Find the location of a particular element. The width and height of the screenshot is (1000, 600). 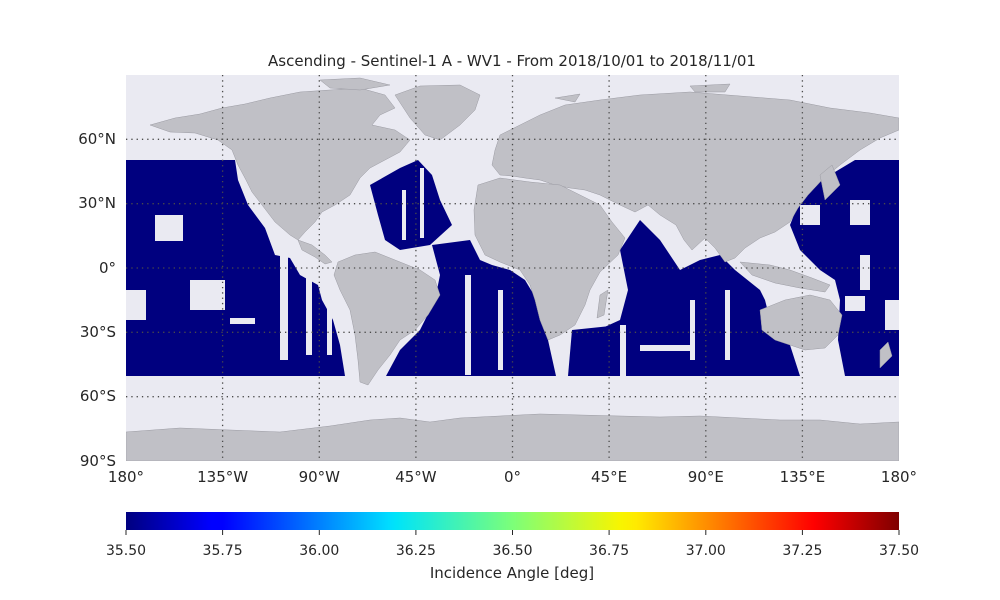

south-america is located at coordinates (387, 318).